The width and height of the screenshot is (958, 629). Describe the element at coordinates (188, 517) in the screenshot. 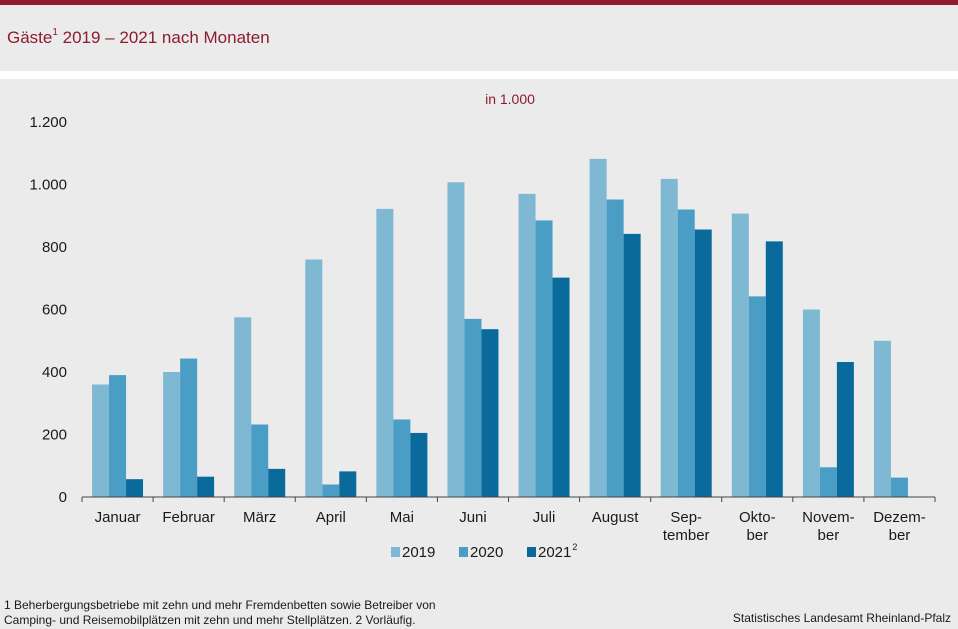

I see `x-tick-label: Februar` at that location.